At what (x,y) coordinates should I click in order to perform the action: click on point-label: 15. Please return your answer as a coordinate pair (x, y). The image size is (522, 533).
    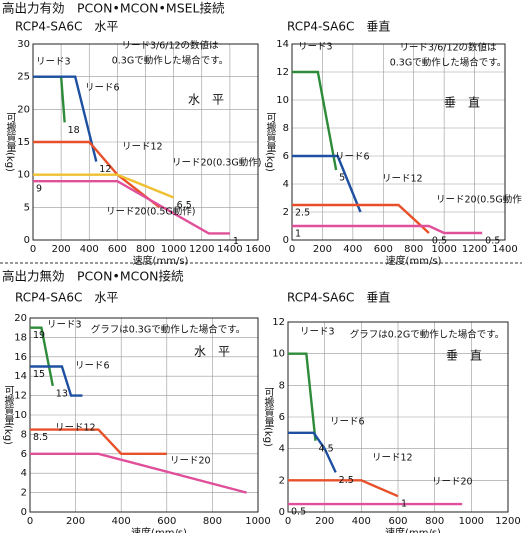
    Looking at the image, I should click on (39, 374).